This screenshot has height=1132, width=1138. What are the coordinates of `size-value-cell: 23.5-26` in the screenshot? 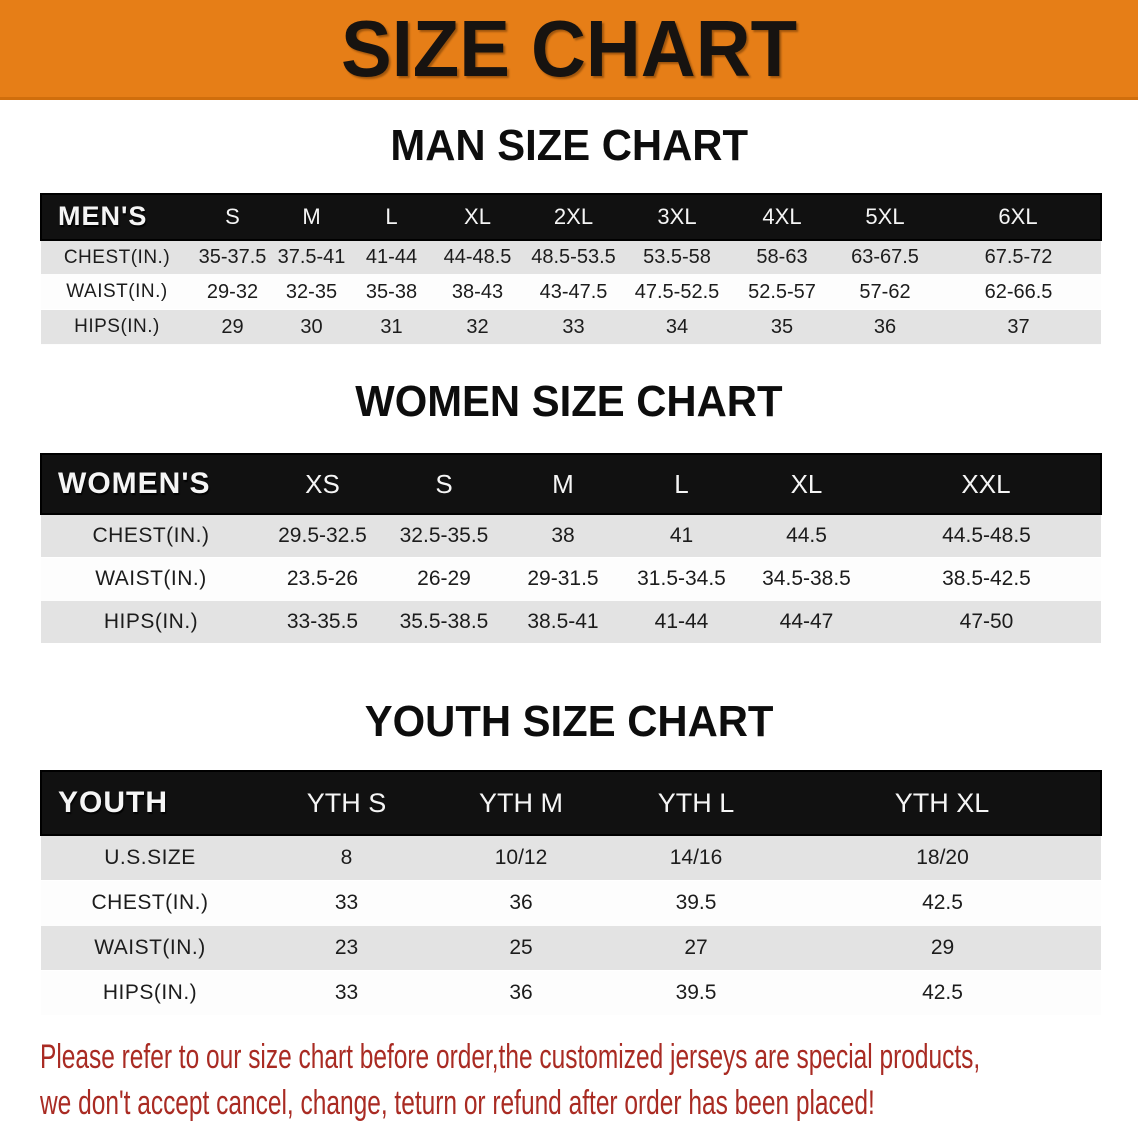 It's located at (322, 579).